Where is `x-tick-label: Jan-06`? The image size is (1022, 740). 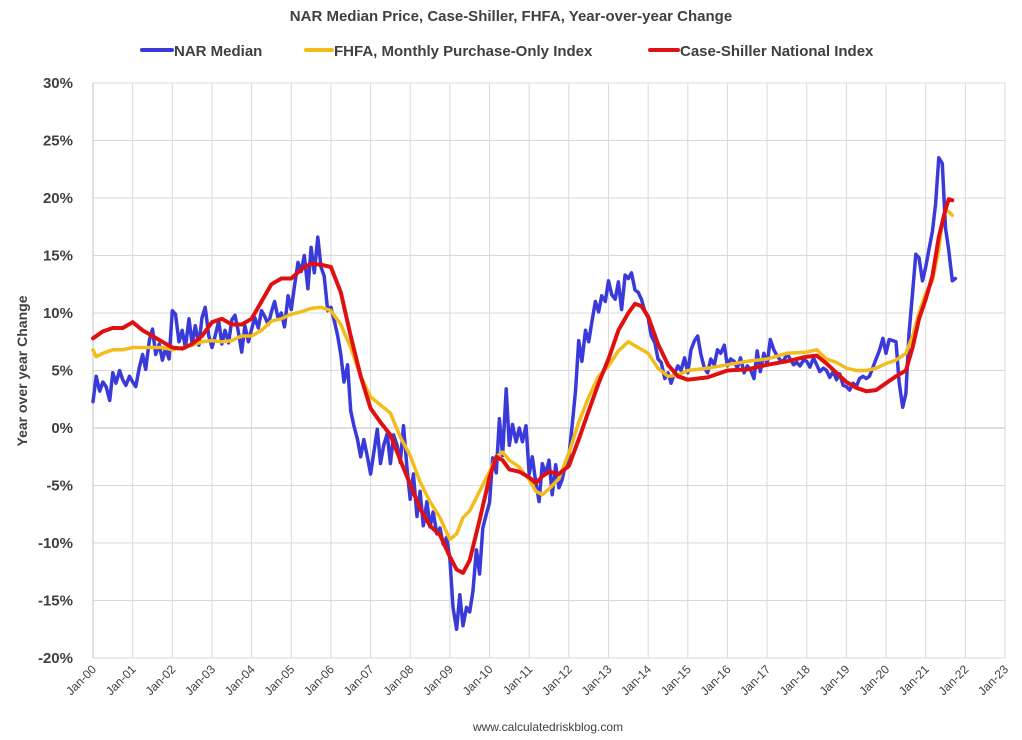 x-tick-label: Jan-06 is located at coordinates (319, 680).